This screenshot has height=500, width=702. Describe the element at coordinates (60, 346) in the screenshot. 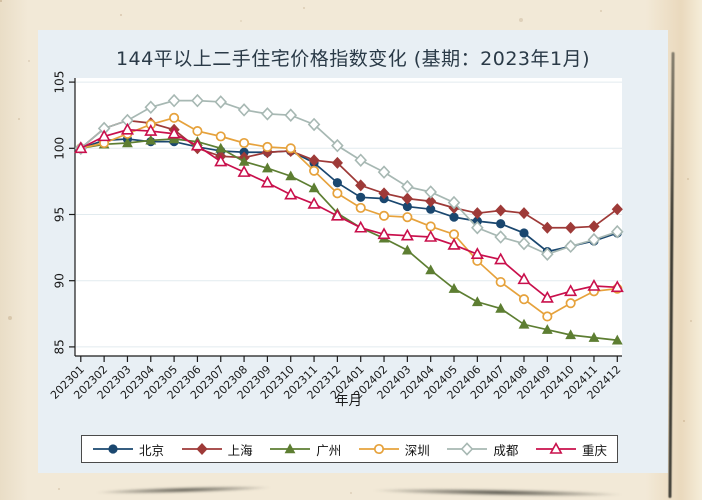

I see `svg-text: 85` at that location.